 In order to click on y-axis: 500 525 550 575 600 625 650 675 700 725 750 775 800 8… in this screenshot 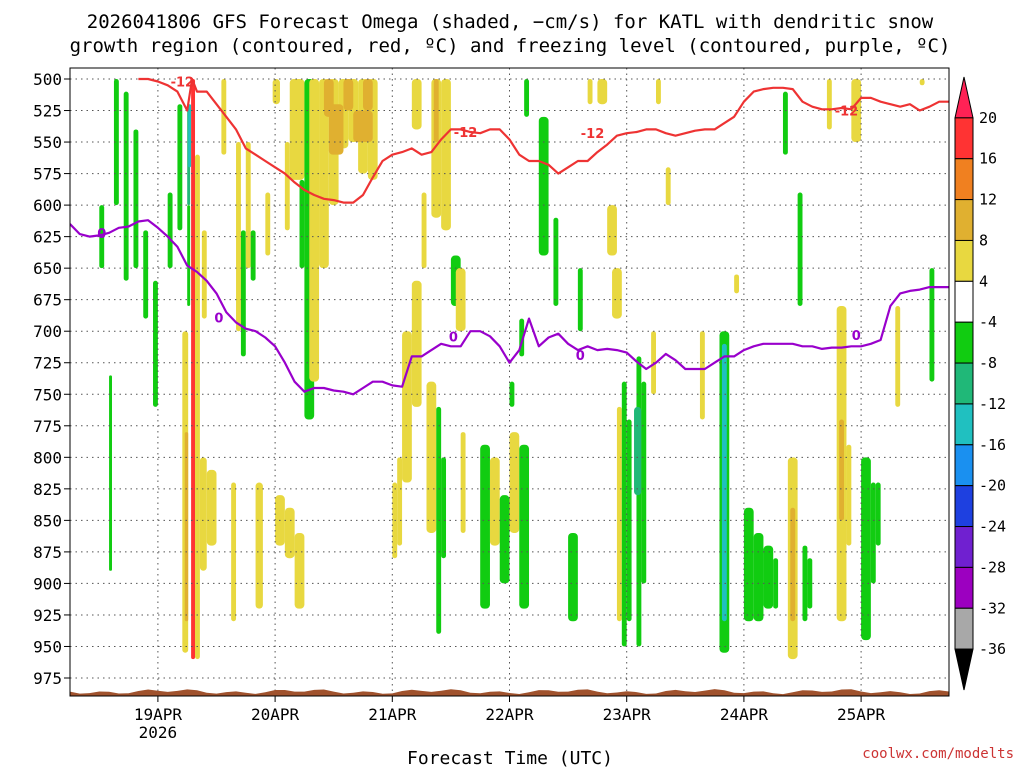, I will do `click(51, 379)`.